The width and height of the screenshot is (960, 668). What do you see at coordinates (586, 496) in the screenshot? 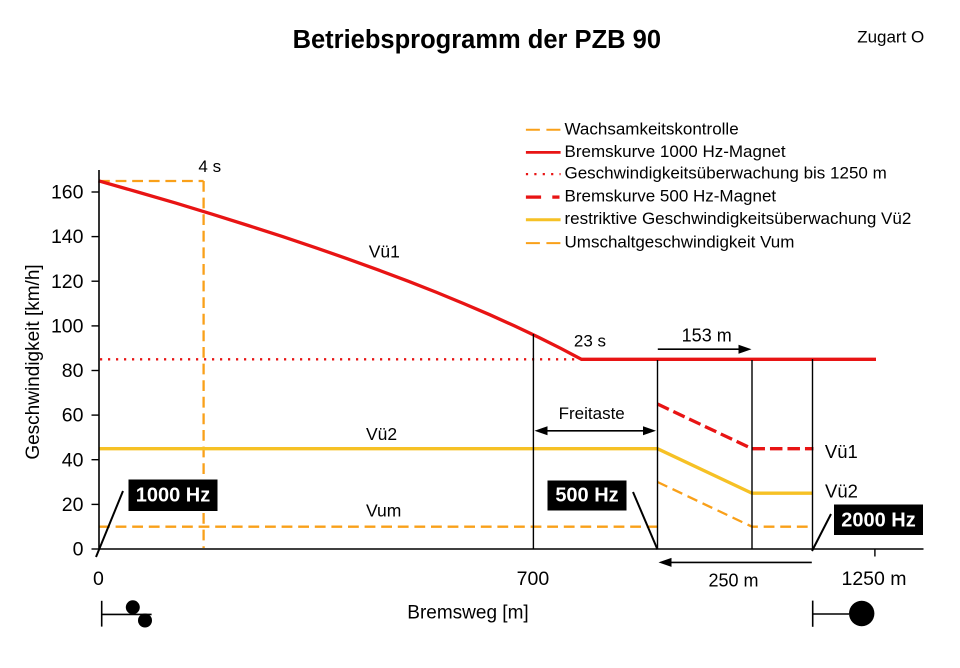
I see `svg-text: 500 Hz` at bounding box center [586, 496].